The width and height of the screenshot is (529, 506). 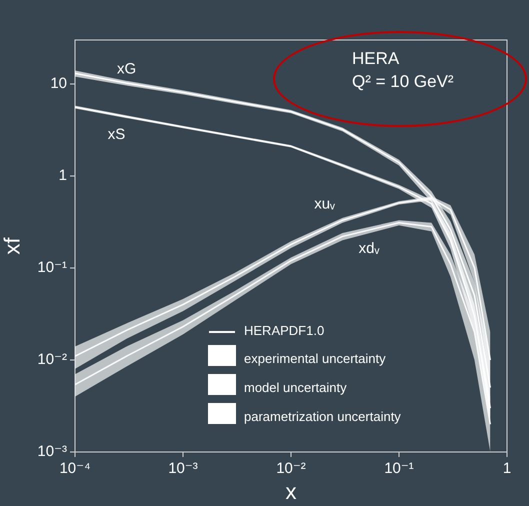 What do you see at coordinates (325, 203) in the screenshot?
I see `series-label: xuᵥ` at bounding box center [325, 203].